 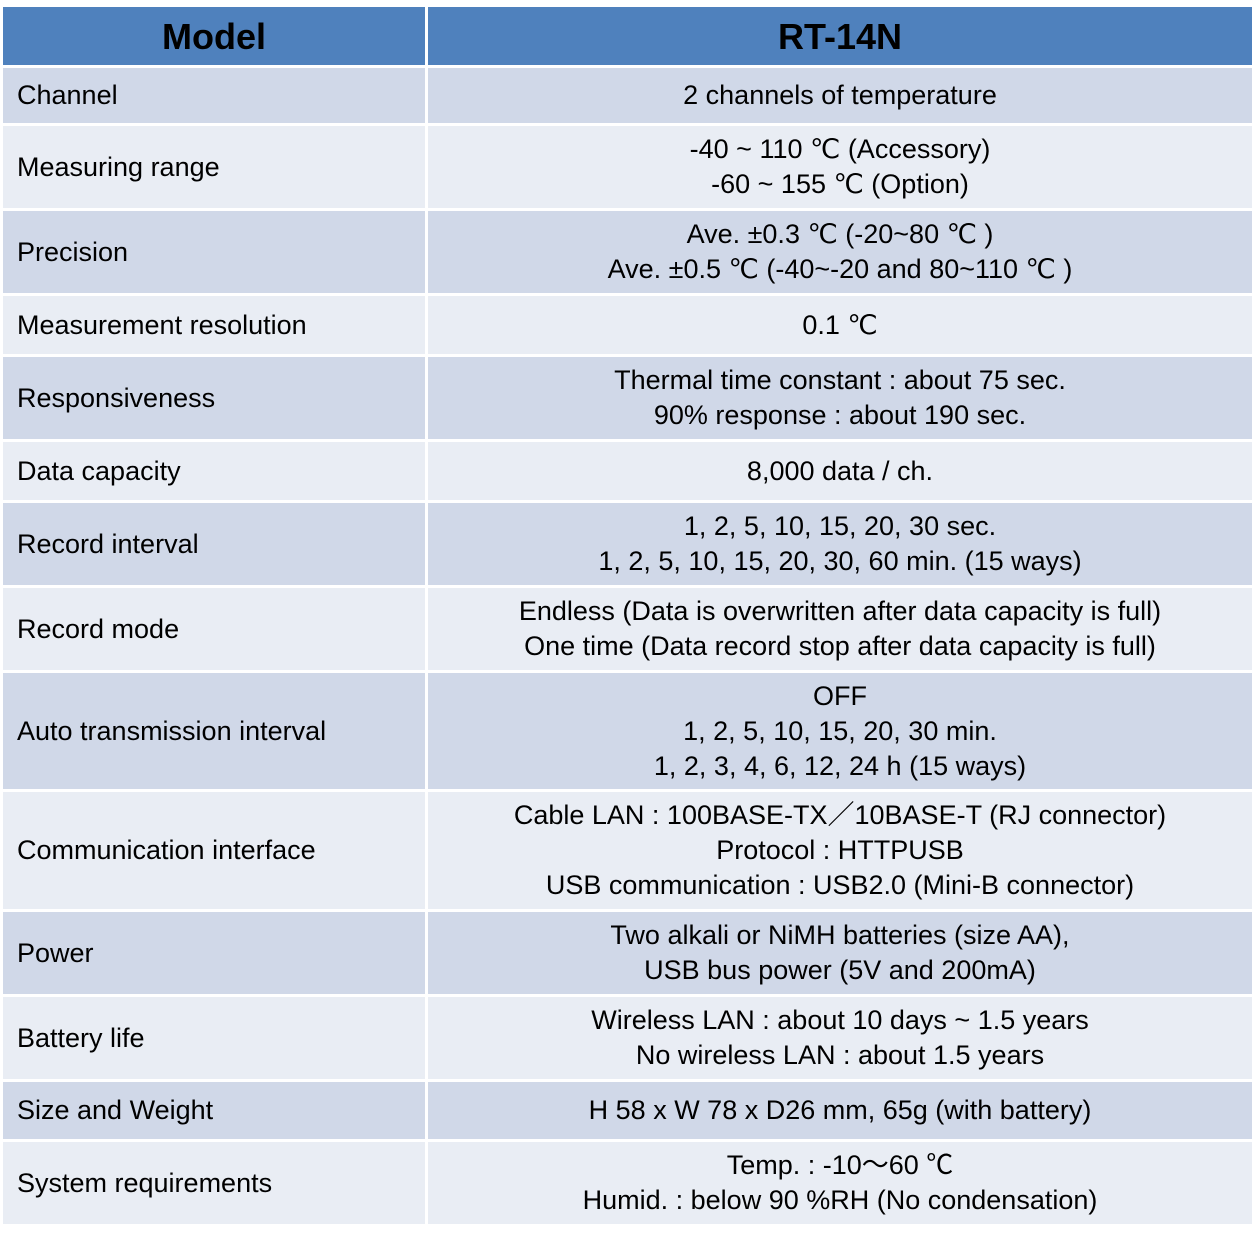 What do you see at coordinates (840, 526) in the screenshot?
I see `value-line: 1, 2, 5, 10, 15, 20, 30 sec.` at bounding box center [840, 526].